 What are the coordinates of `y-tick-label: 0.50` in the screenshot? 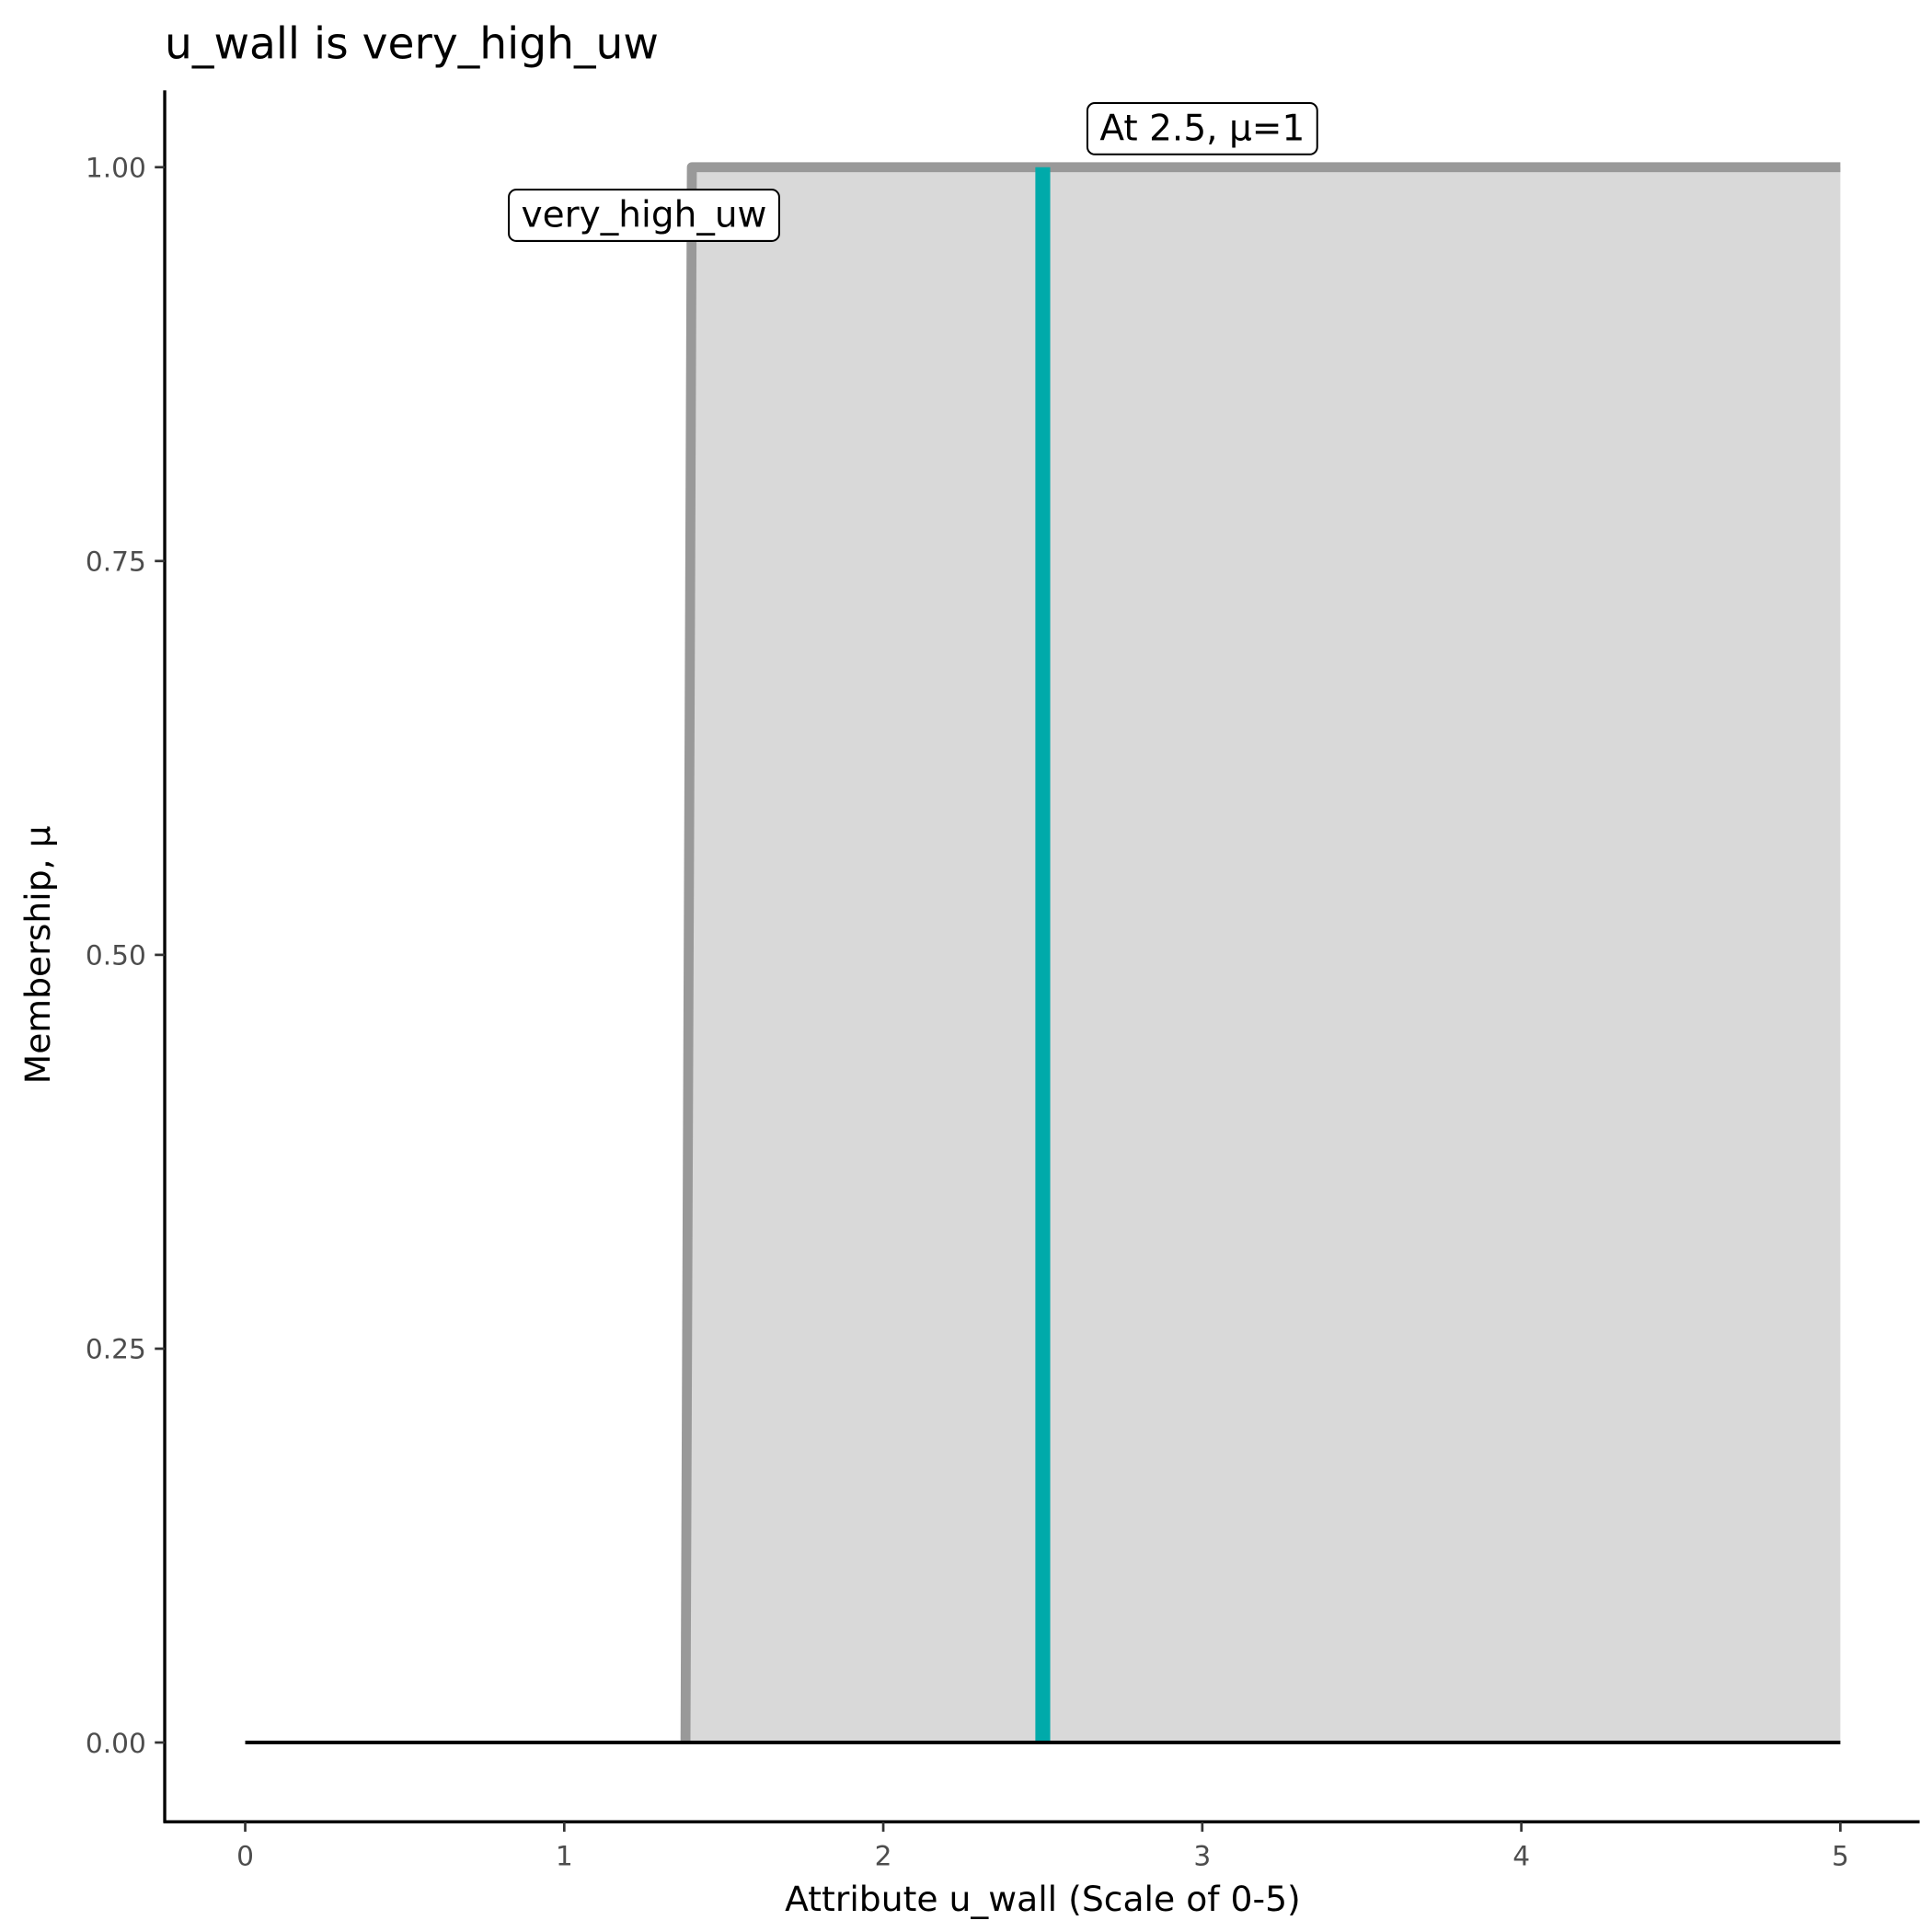 It's located at (116, 956).